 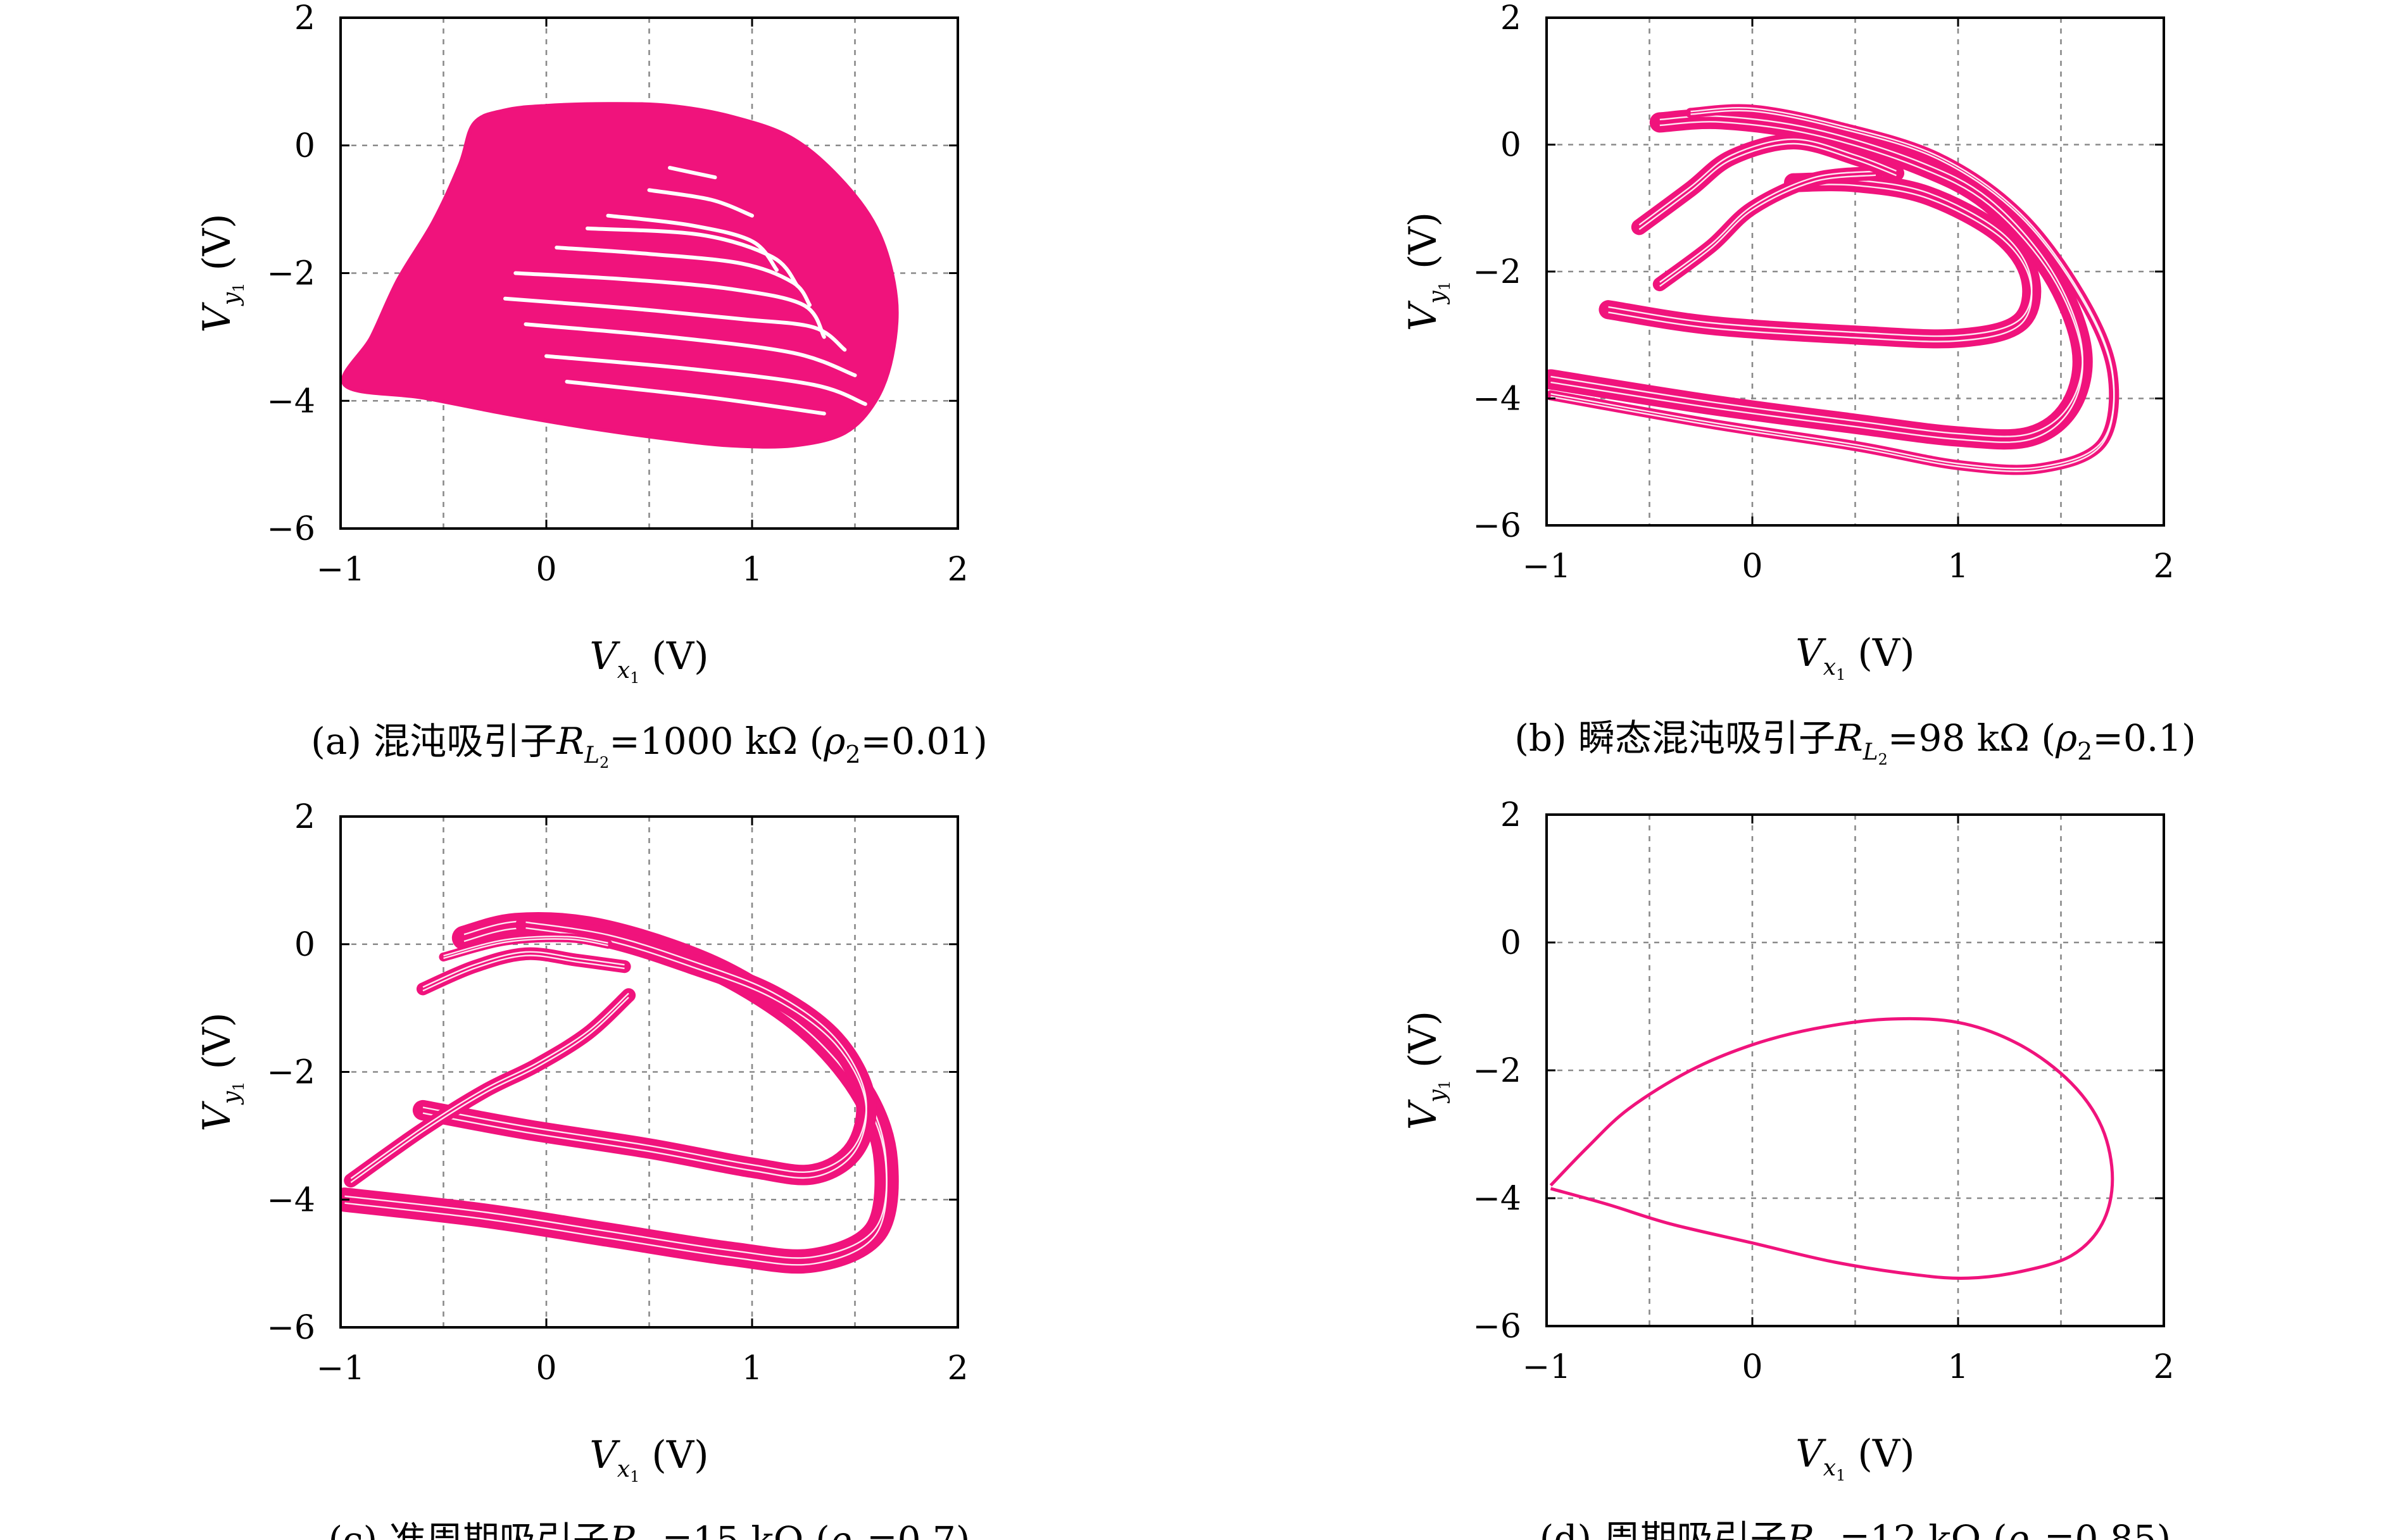 I want to click on attractor-region, so click(x=620, y=275).